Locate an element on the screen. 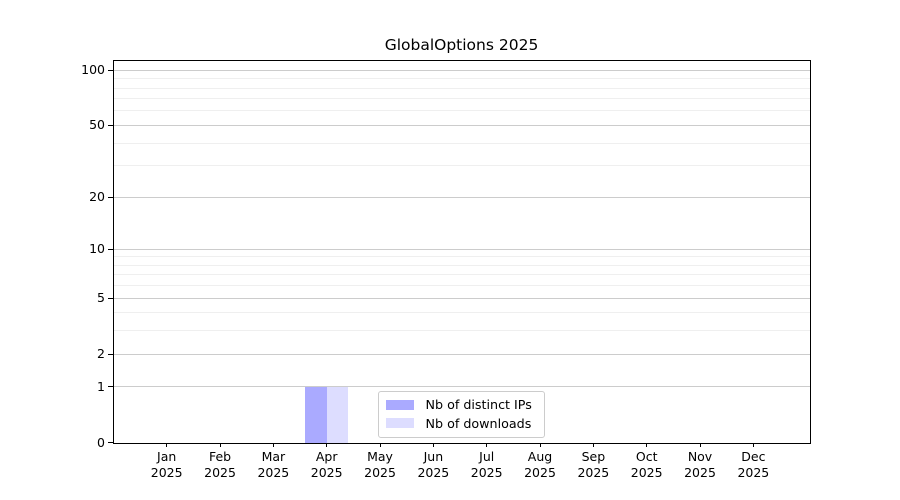 This screenshot has height=500, width=900. bar-distinct-ips is located at coordinates (316, 414).